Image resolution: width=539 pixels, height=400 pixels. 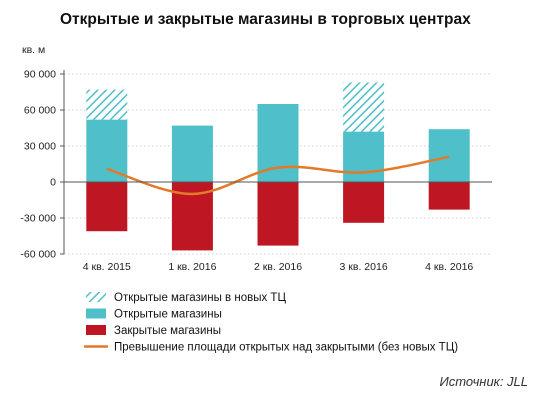 I want to click on y-tick-label: 60 000, so click(x=40, y=111).